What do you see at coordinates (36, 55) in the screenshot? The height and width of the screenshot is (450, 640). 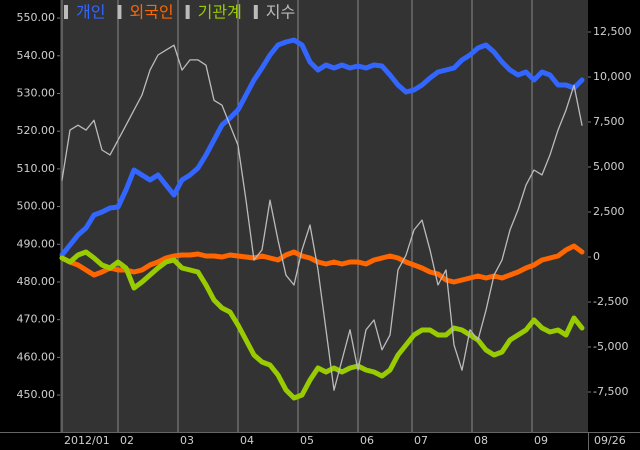 I see `y-tick-label: 540.00` at bounding box center [36, 55].